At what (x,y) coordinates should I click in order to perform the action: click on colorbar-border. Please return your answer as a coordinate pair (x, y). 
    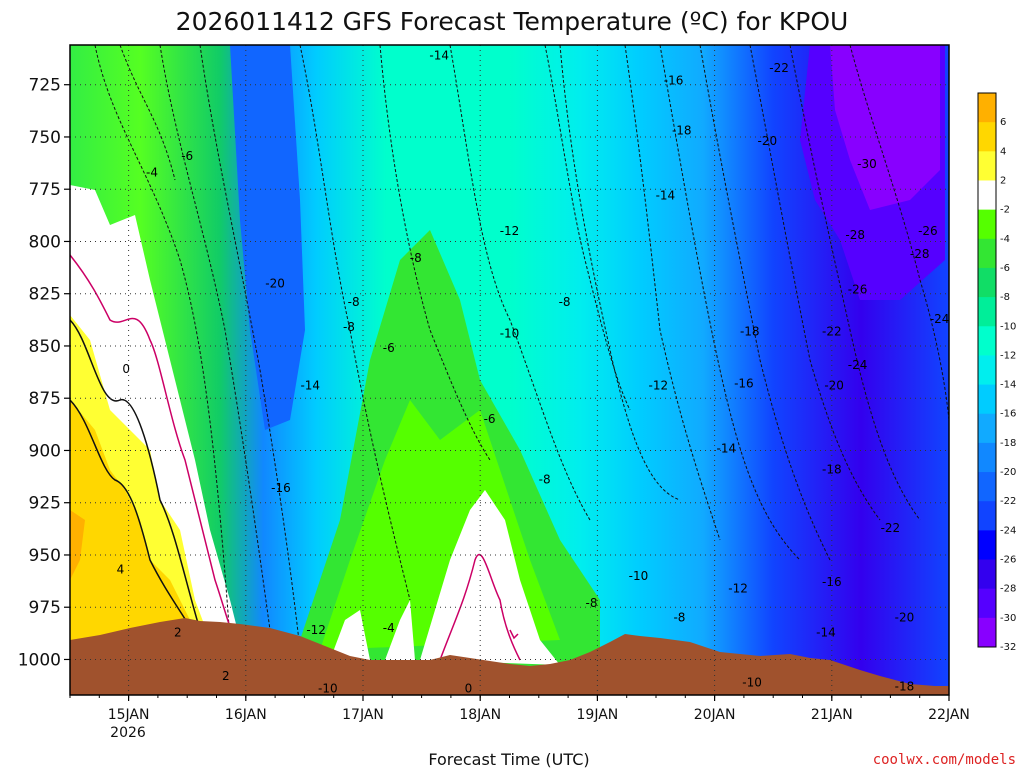
    Looking at the image, I should click on (987, 370).